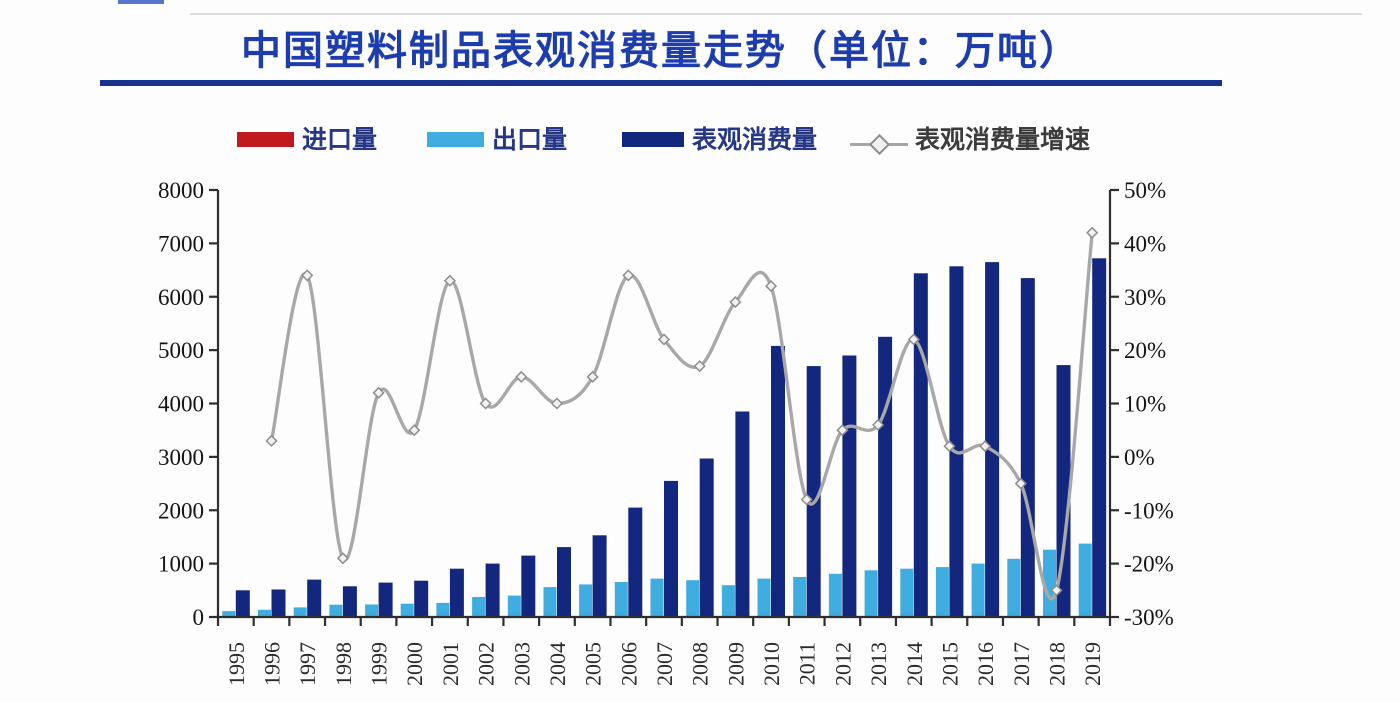  Describe the element at coordinates (813, 491) in the screenshot. I see `bar-consumption-2011` at that location.